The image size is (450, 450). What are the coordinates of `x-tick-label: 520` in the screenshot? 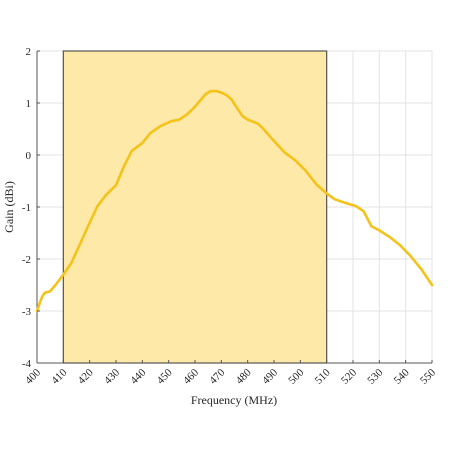 It's located at (349, 376).